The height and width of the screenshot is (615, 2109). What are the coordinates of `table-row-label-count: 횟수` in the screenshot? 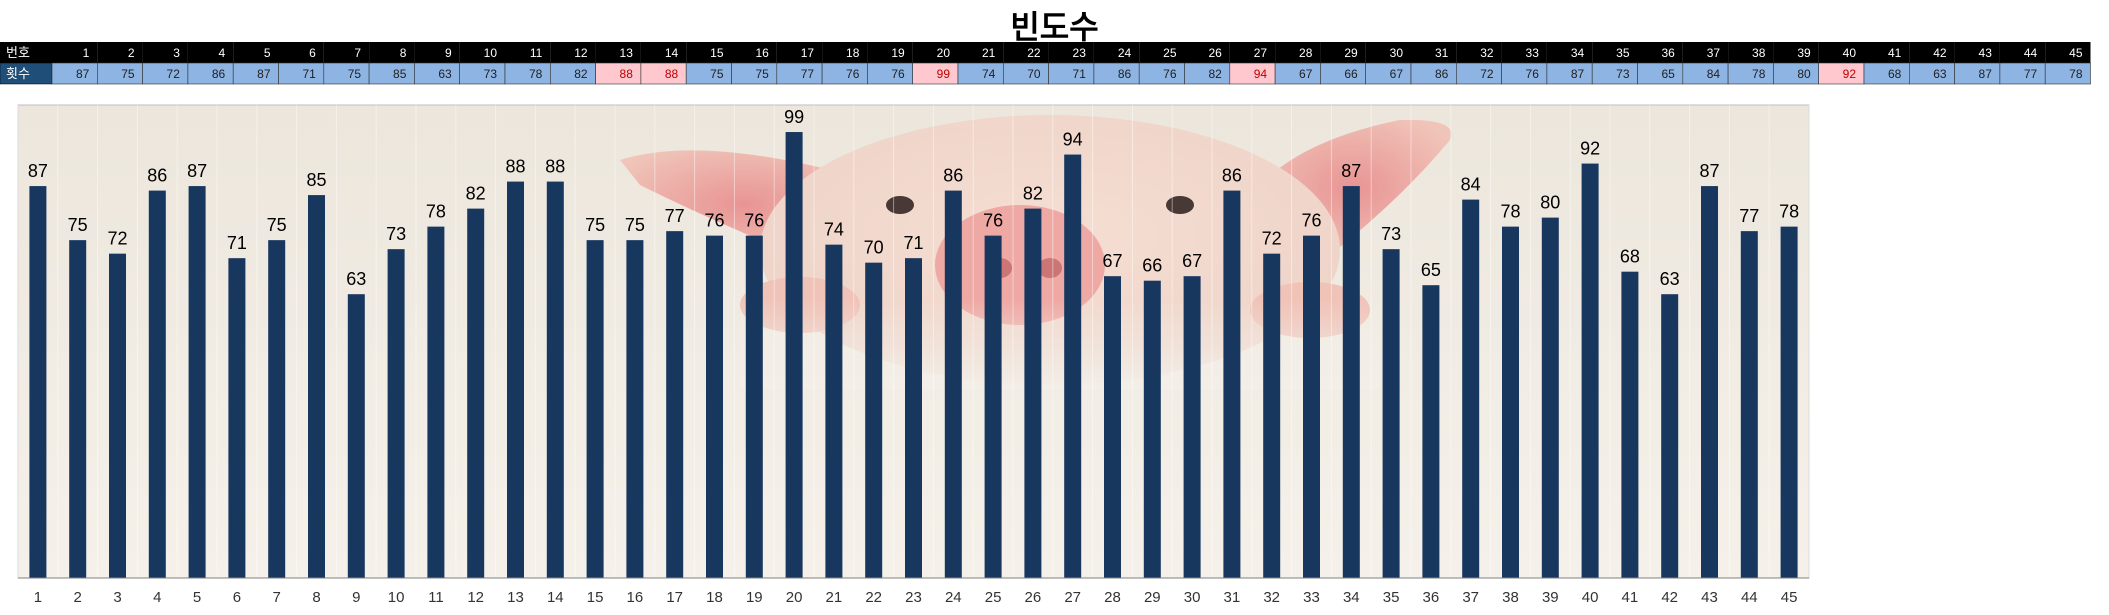 It's located at (18, 74).